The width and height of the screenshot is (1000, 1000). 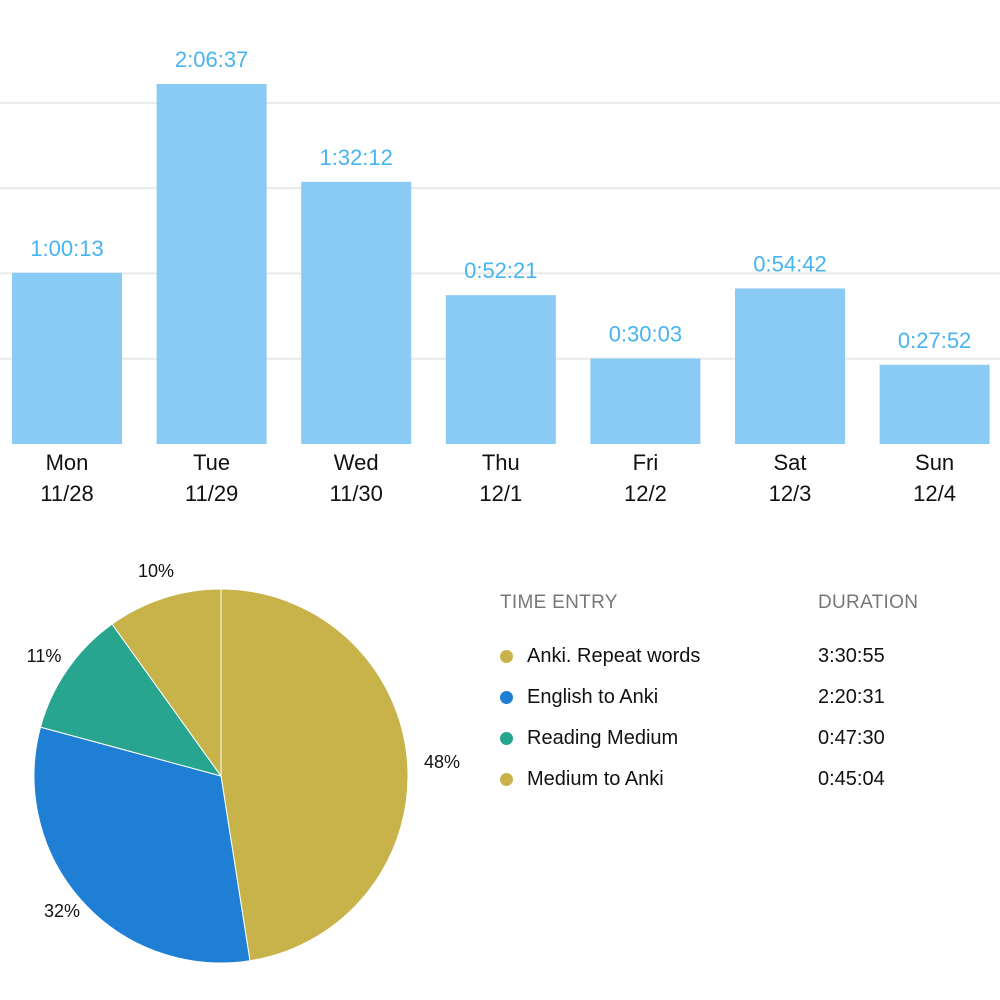 I want to click on bar-value-label: 2:06:37, so click(x=211, y=59).